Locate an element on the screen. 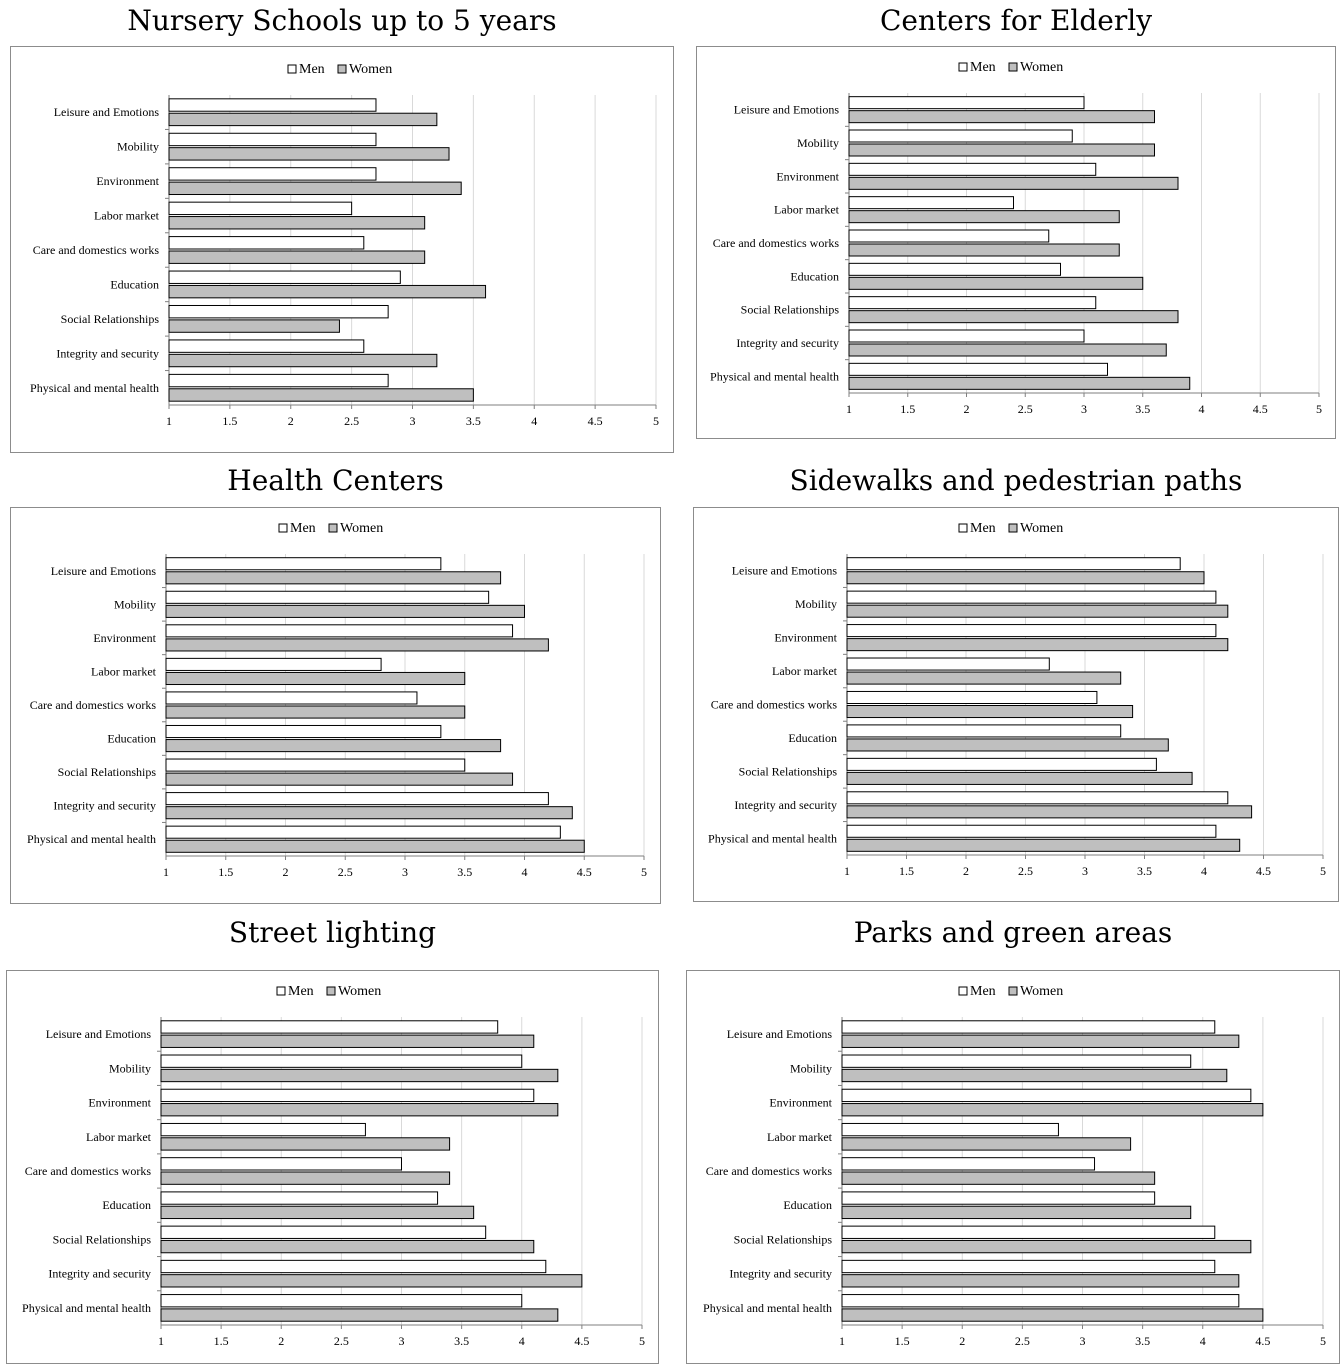 Image resolution: width=1341 pixels, height=1365 pixels. legend: Men Women is located at coordinates (328, 991).